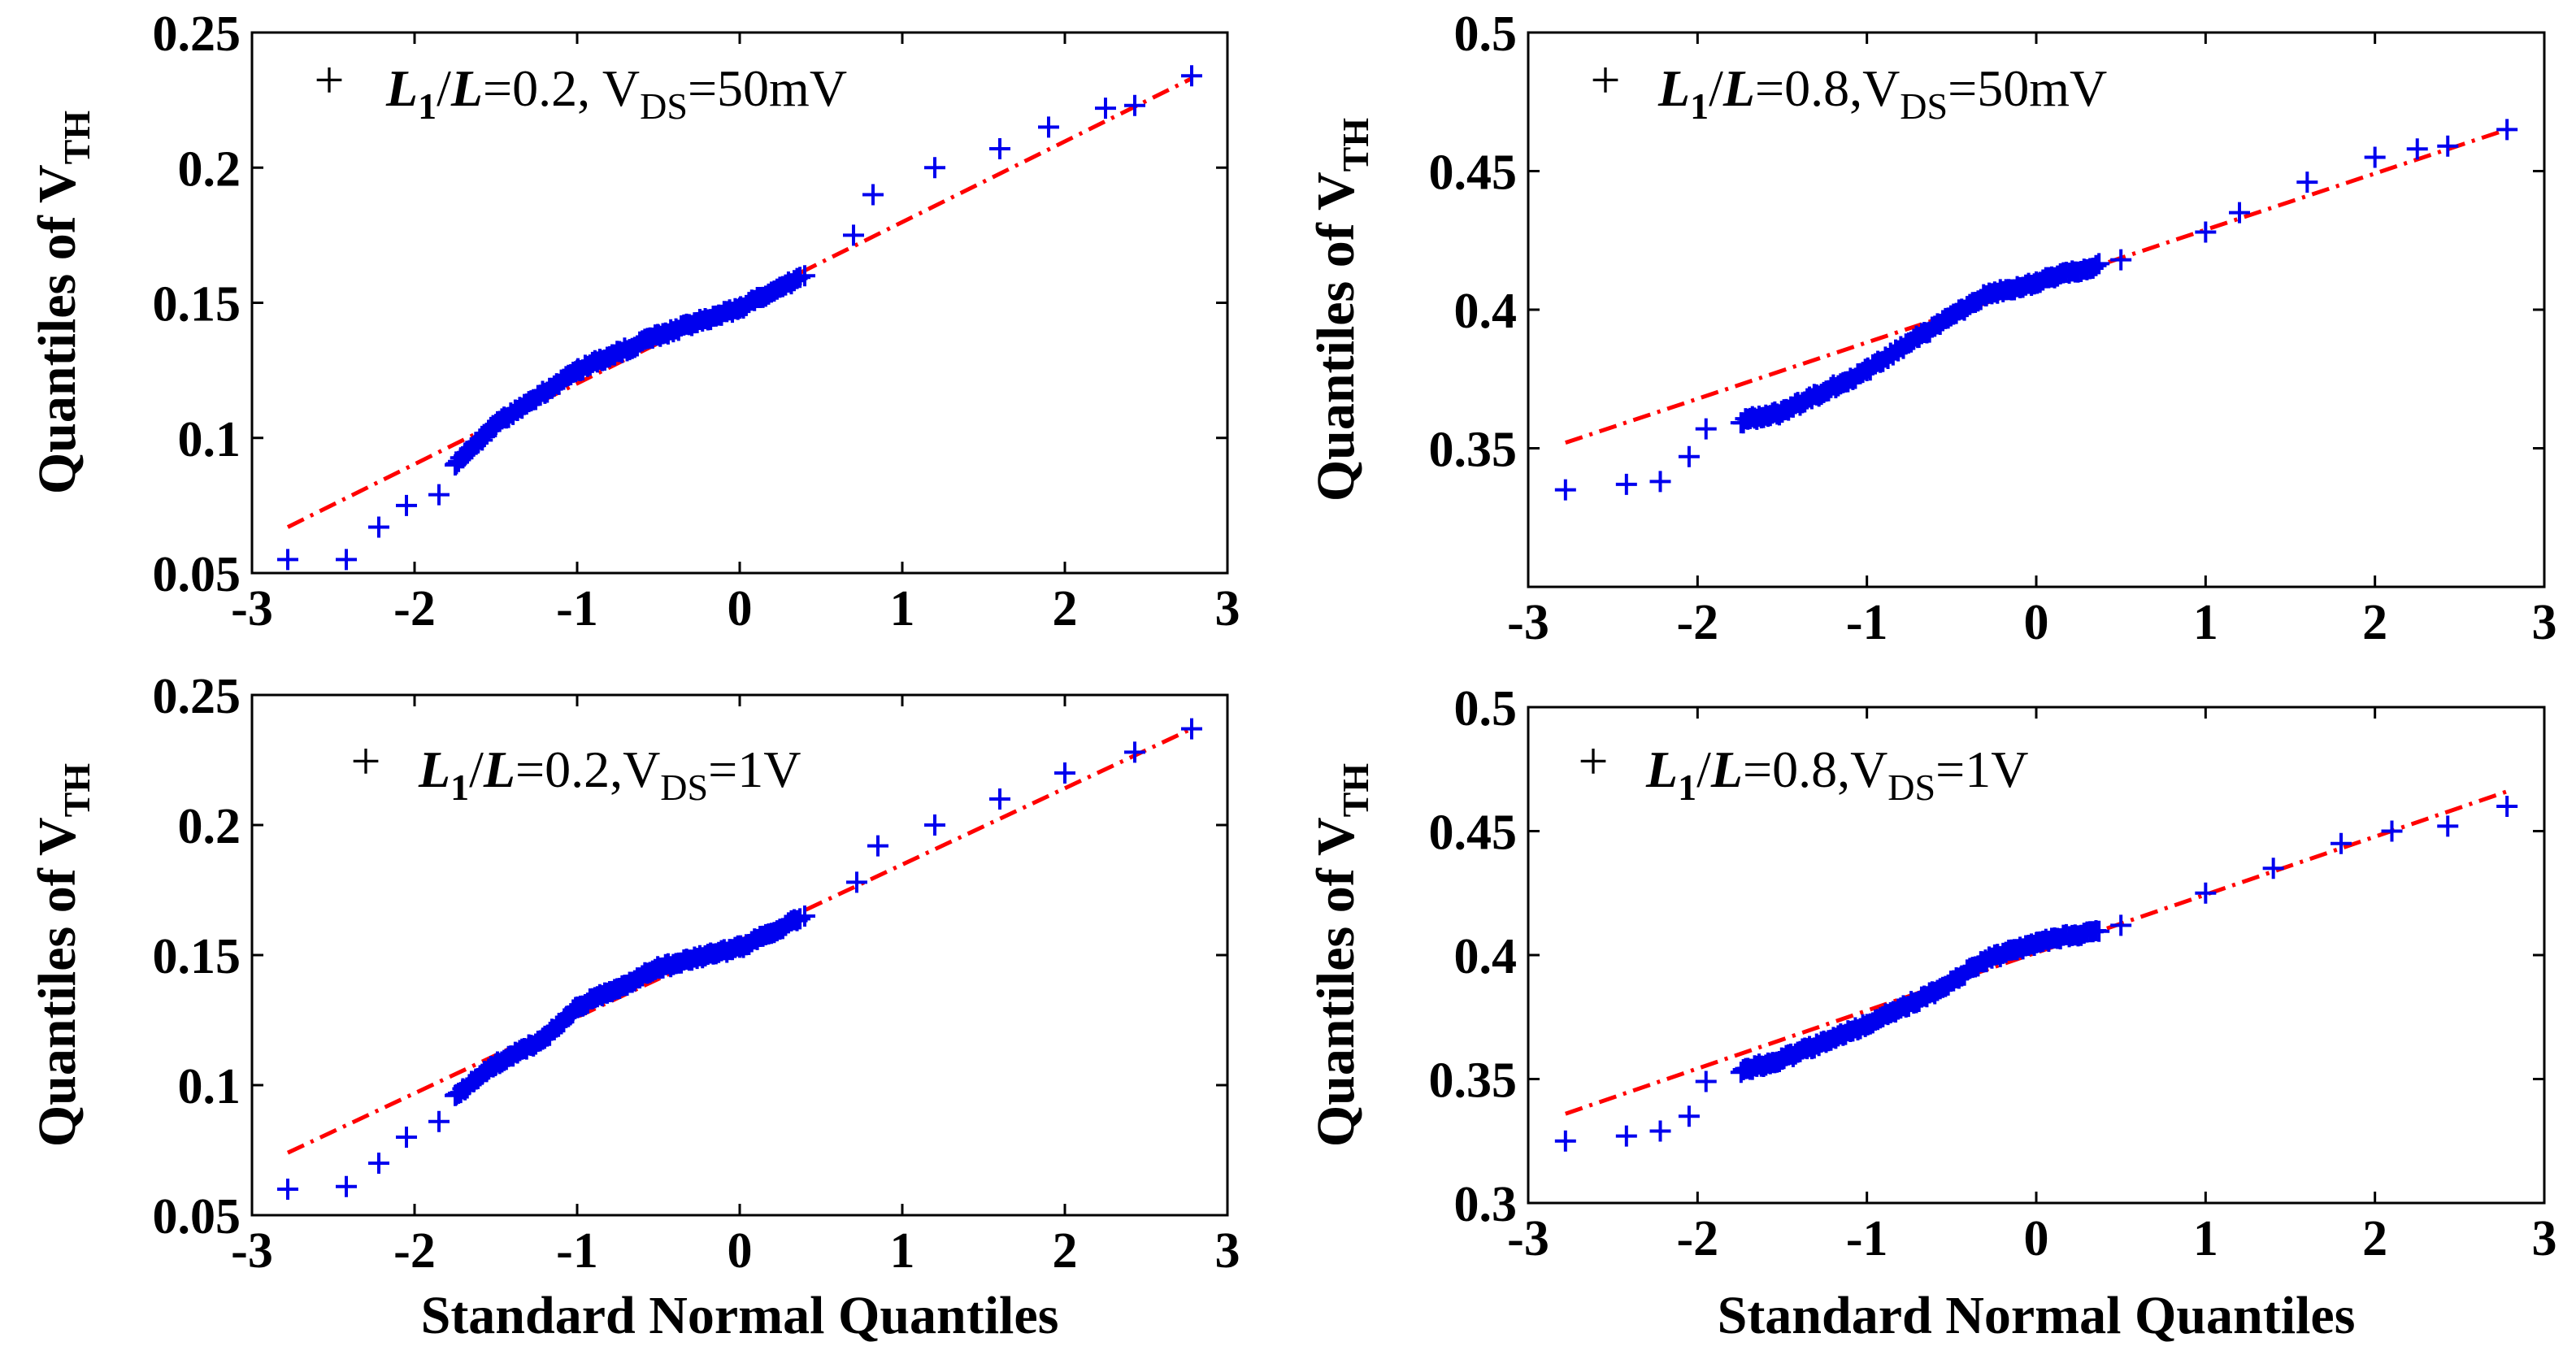  I want to click on legend-label: L1/L=0.8,VDS=1V, so click(1836, 774).